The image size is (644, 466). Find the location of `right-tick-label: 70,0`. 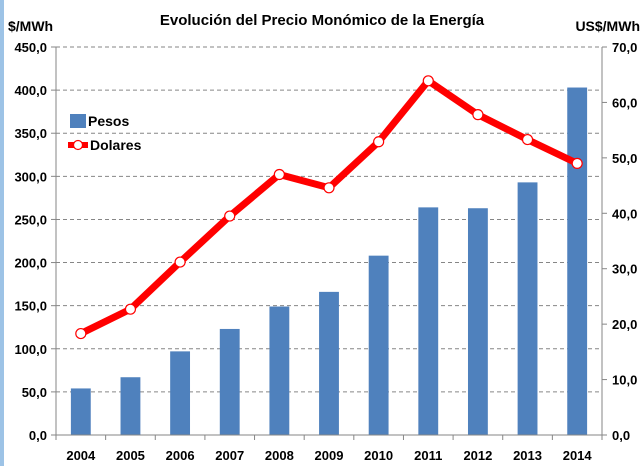

right-tick-label: 70,0 is located at coordinates (624, 47).